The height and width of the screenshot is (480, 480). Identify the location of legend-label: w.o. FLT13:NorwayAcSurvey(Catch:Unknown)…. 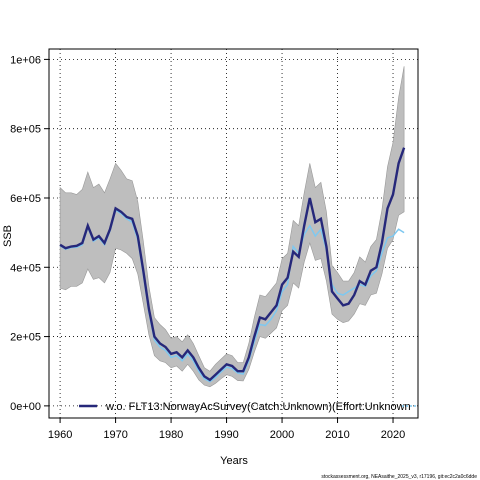
(258, 407).